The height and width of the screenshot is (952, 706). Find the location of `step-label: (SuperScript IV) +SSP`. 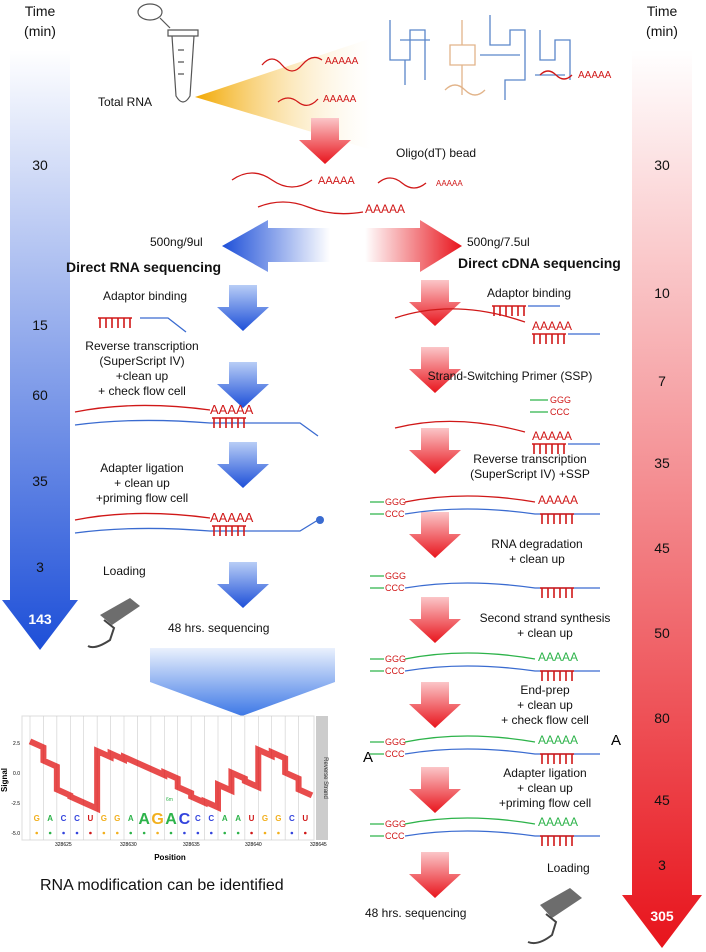

step-label: (SuperScript IV) +SSP is located at coordinates (530, 474).